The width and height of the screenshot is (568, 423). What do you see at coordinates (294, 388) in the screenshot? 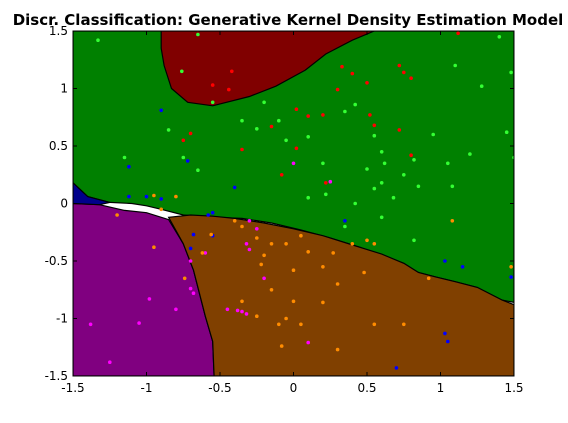
I see `x-tick-label: 0` at bounding box center [294, 388].